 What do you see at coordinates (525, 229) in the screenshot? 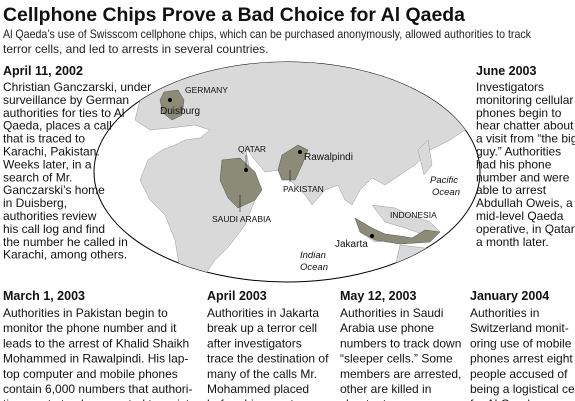
I see `event-text: operative, in Qatar` at bounding box center [525, 229].